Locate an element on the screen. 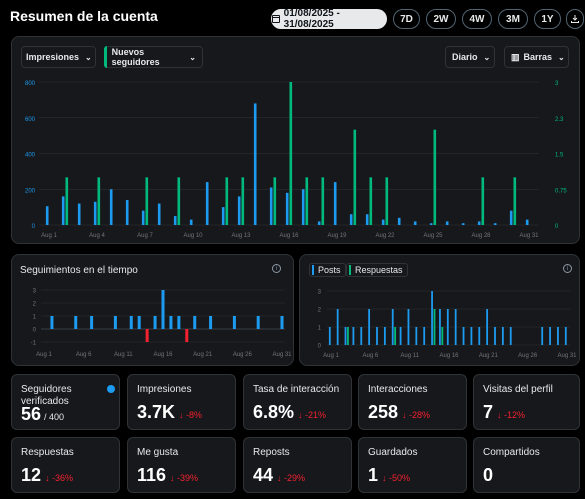 This screenshot has height=499, width=585. stat-card-reposts: Reposts 44 ↓ -29% is located at coordinates (297, 465).